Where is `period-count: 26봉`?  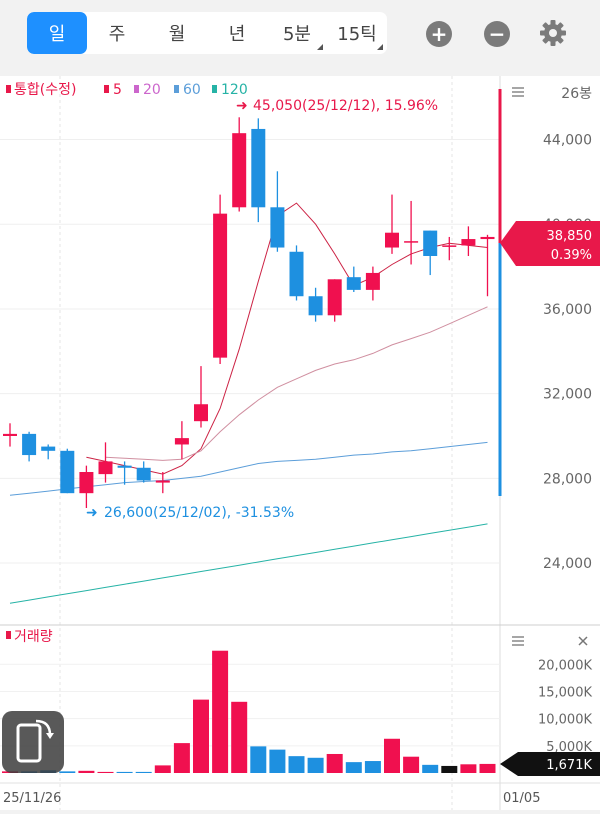 period-count: 26봉 is located at coordinates (576, 94).